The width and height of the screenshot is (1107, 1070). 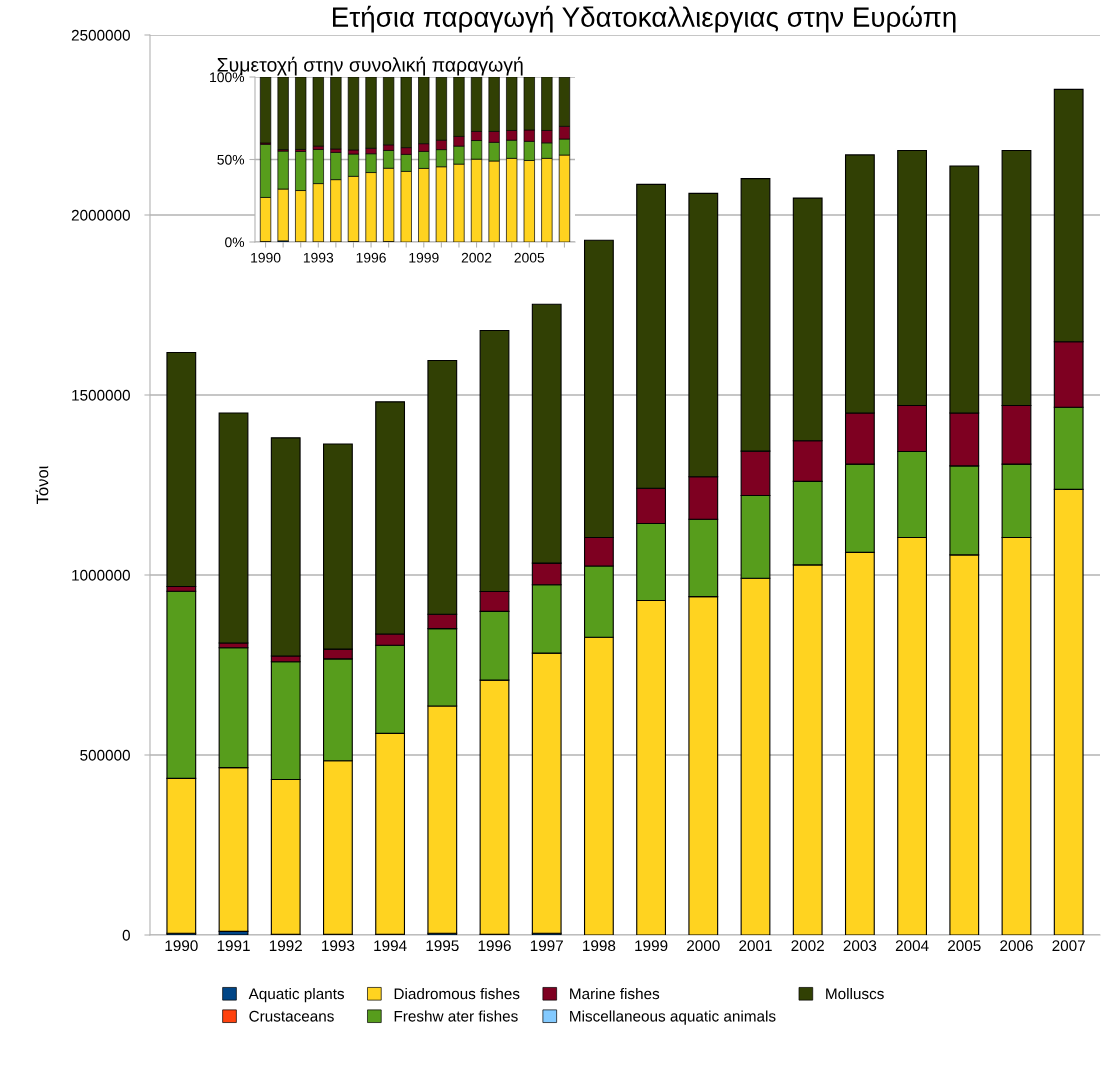 I want to click on y-tick-label: 0%, so click(x=235, y=242).